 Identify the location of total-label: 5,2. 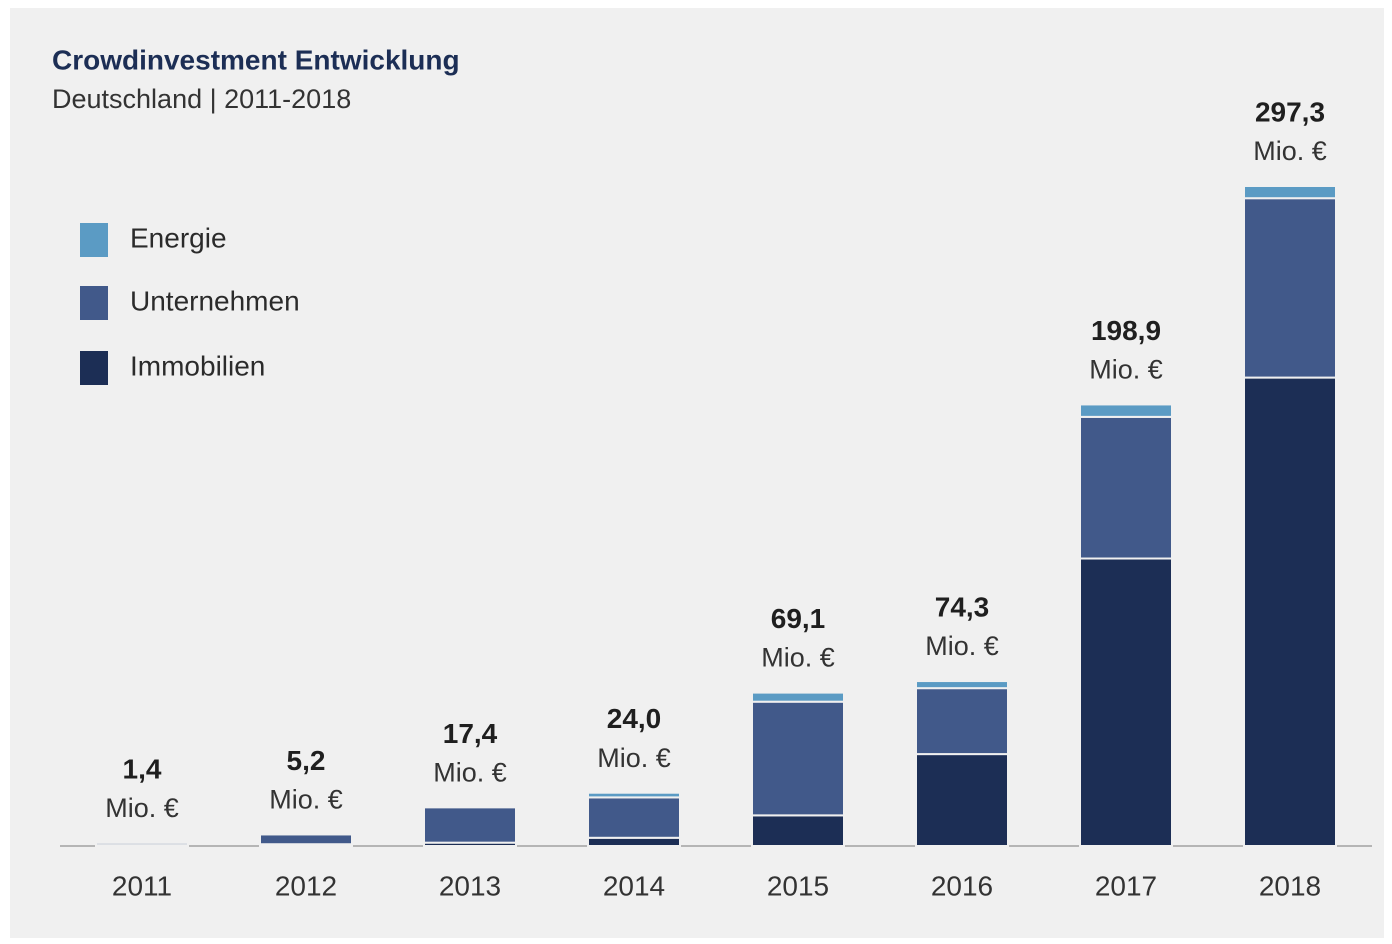
(306, 760).